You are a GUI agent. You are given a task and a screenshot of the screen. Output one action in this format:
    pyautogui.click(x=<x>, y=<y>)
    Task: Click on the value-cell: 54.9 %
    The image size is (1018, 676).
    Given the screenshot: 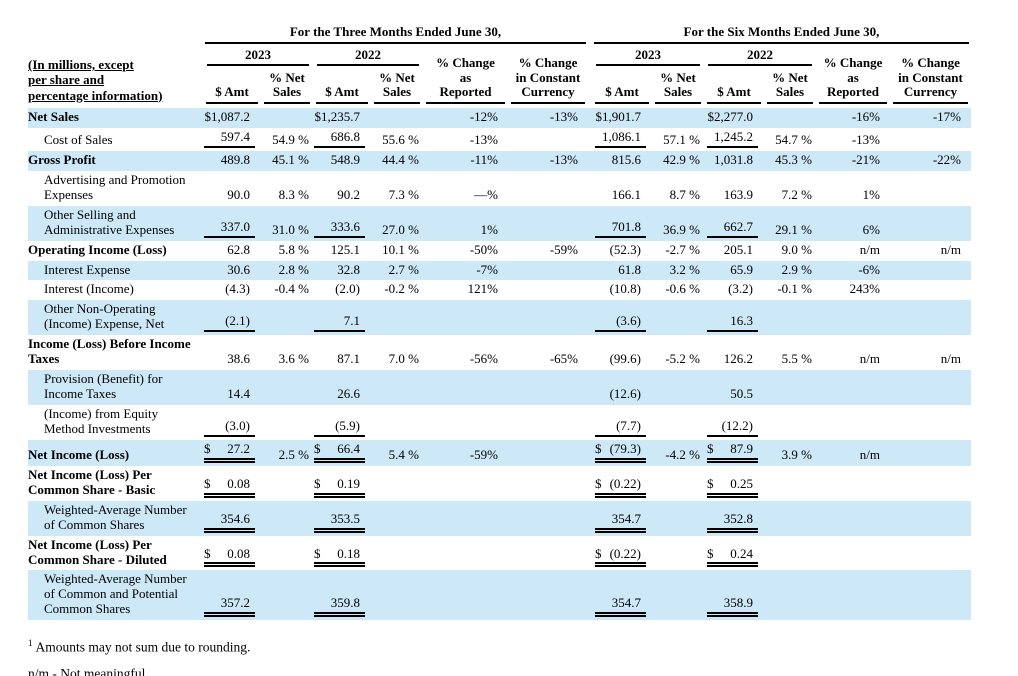 What is the action you would take?
    pyautogui.click(x=290, y=139)
    